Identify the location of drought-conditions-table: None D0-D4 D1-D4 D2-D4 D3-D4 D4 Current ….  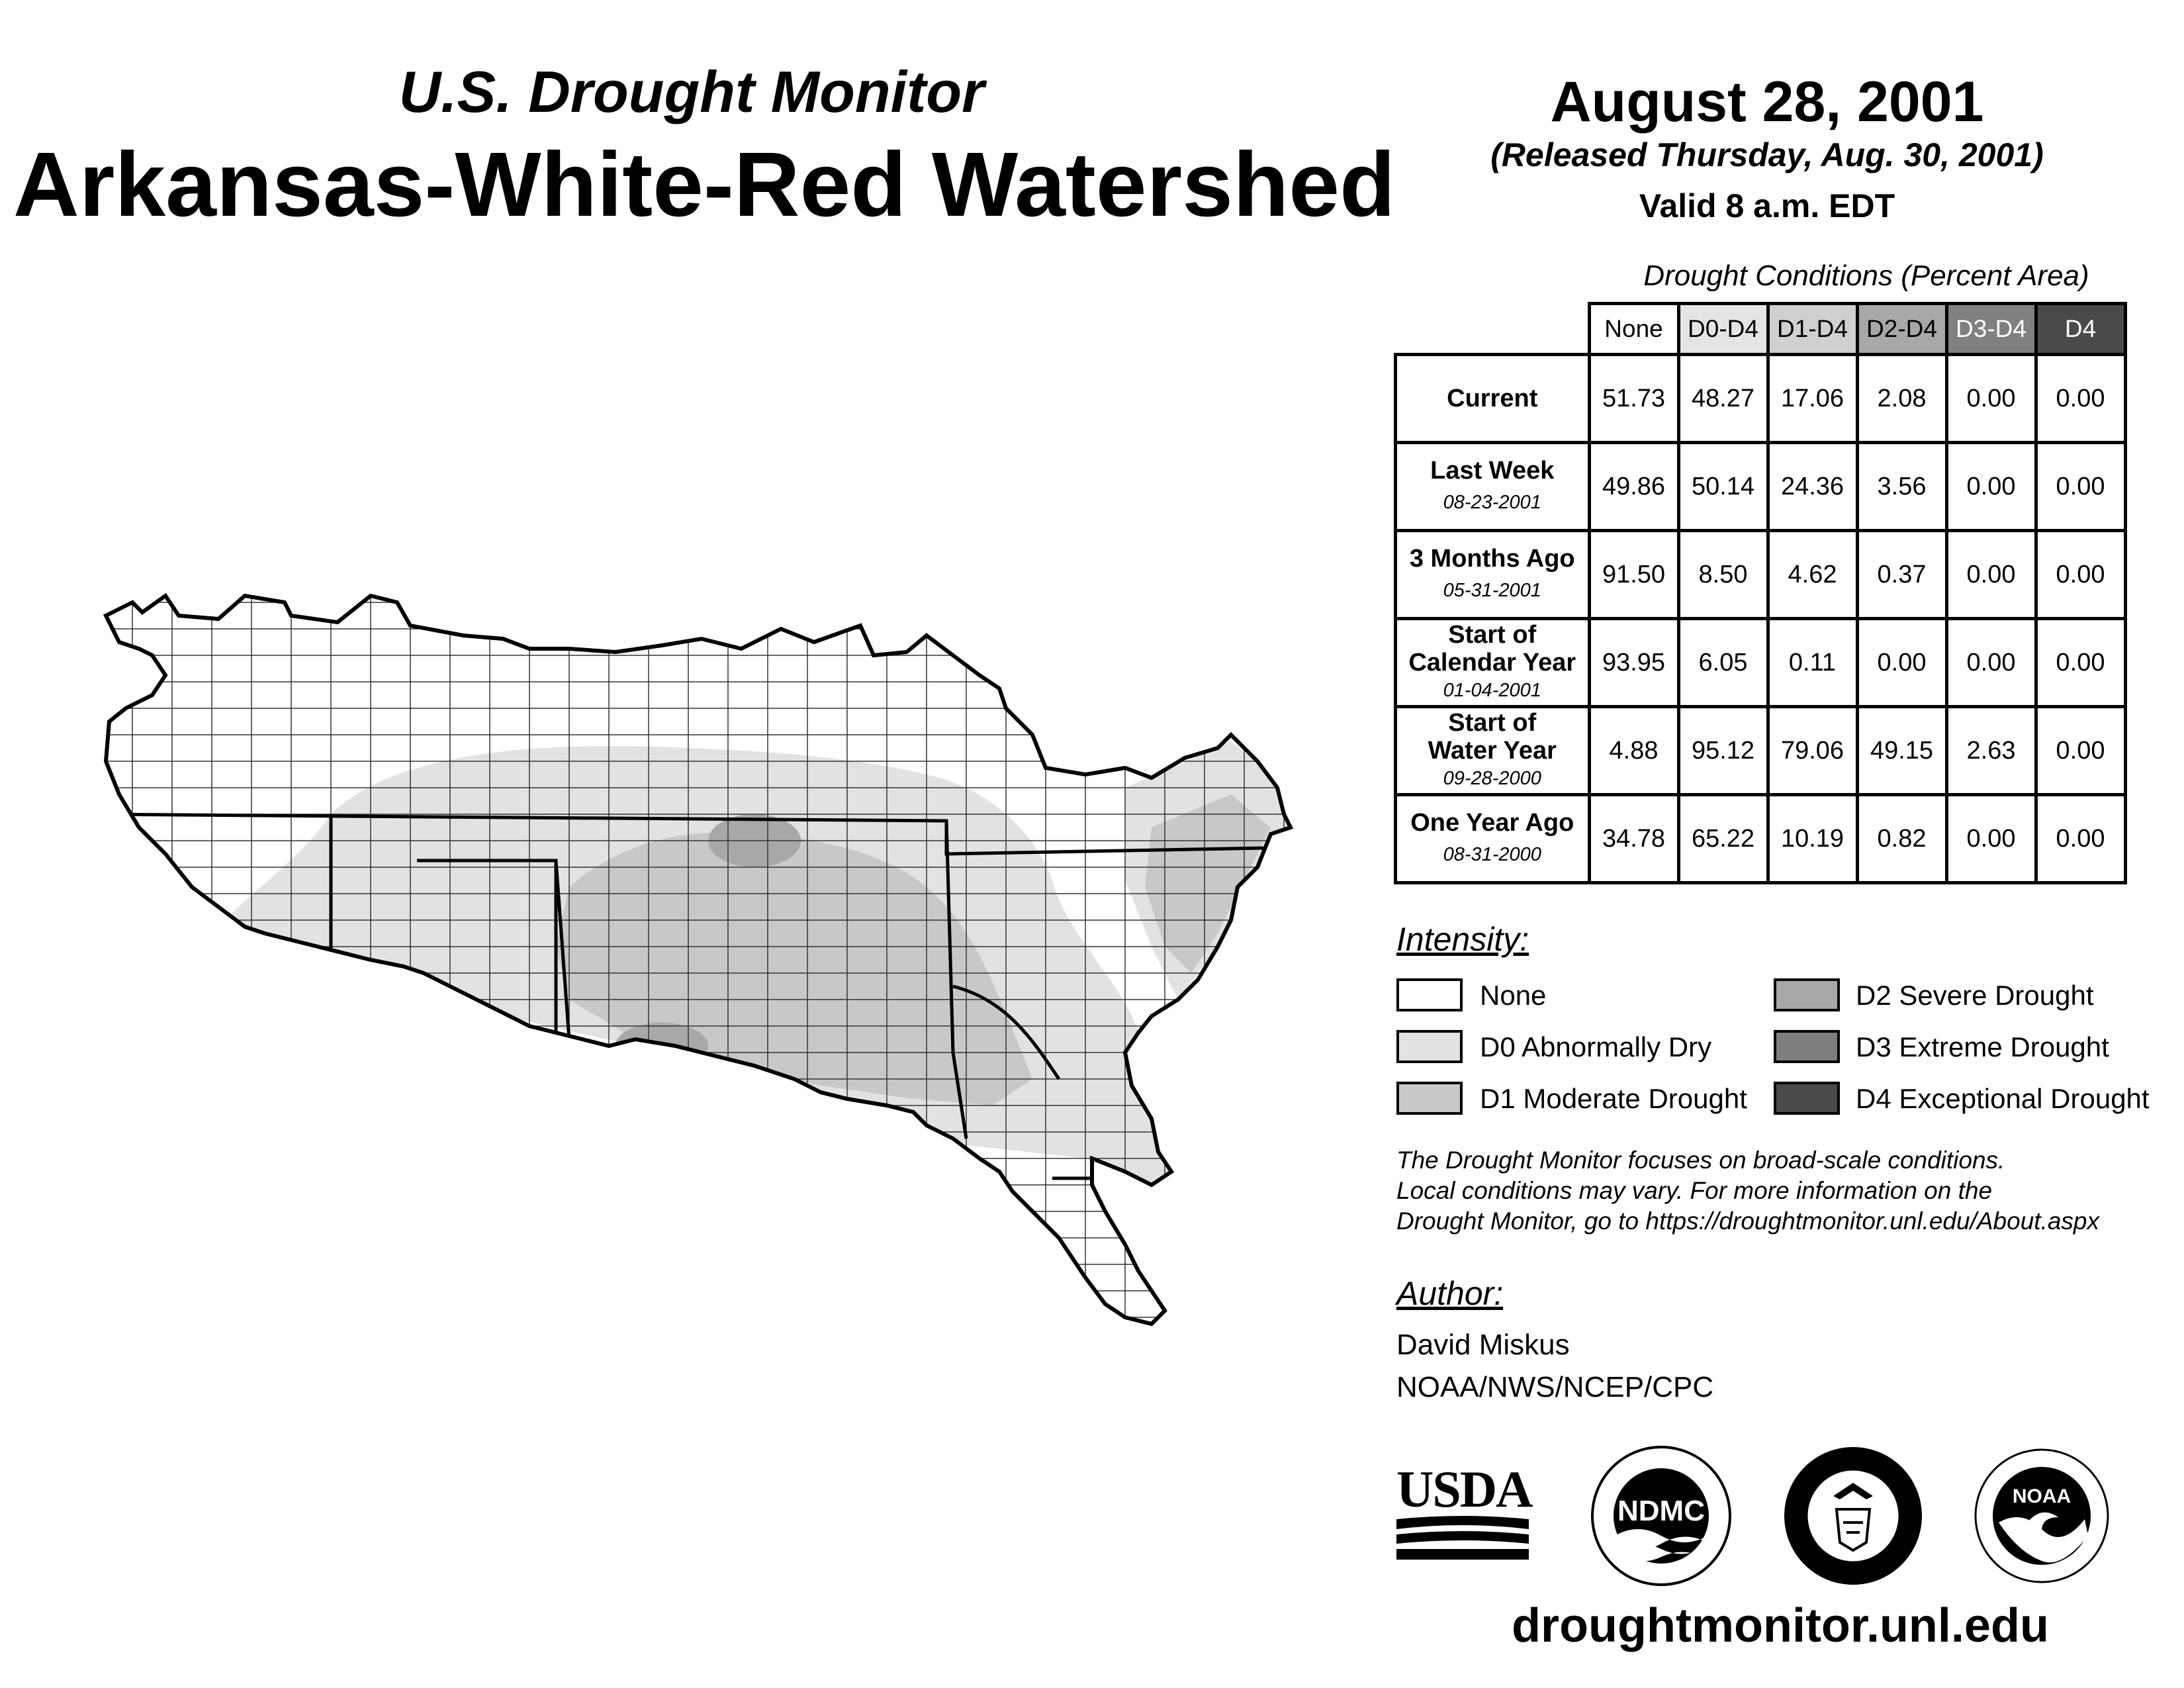
(1760, 593).